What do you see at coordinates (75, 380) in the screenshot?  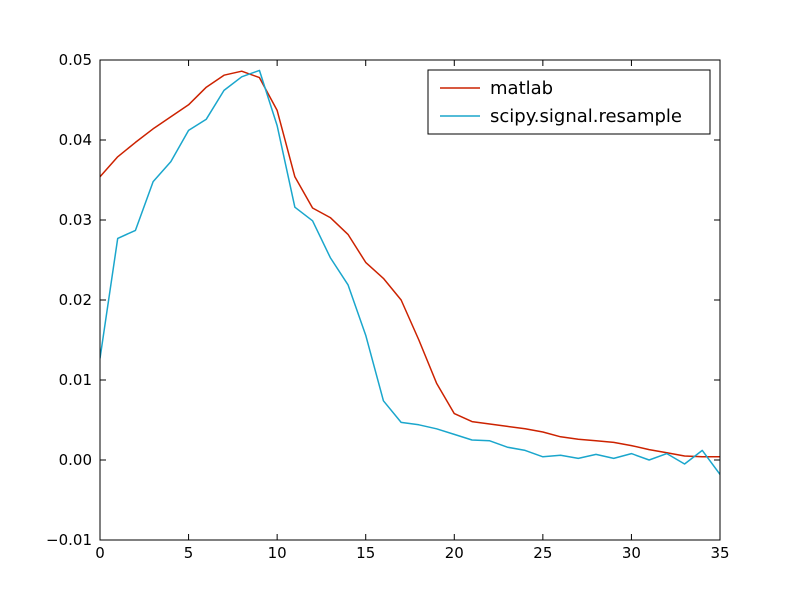 I see `y-tick-label: 0.01` at bounding box center [75, 380].